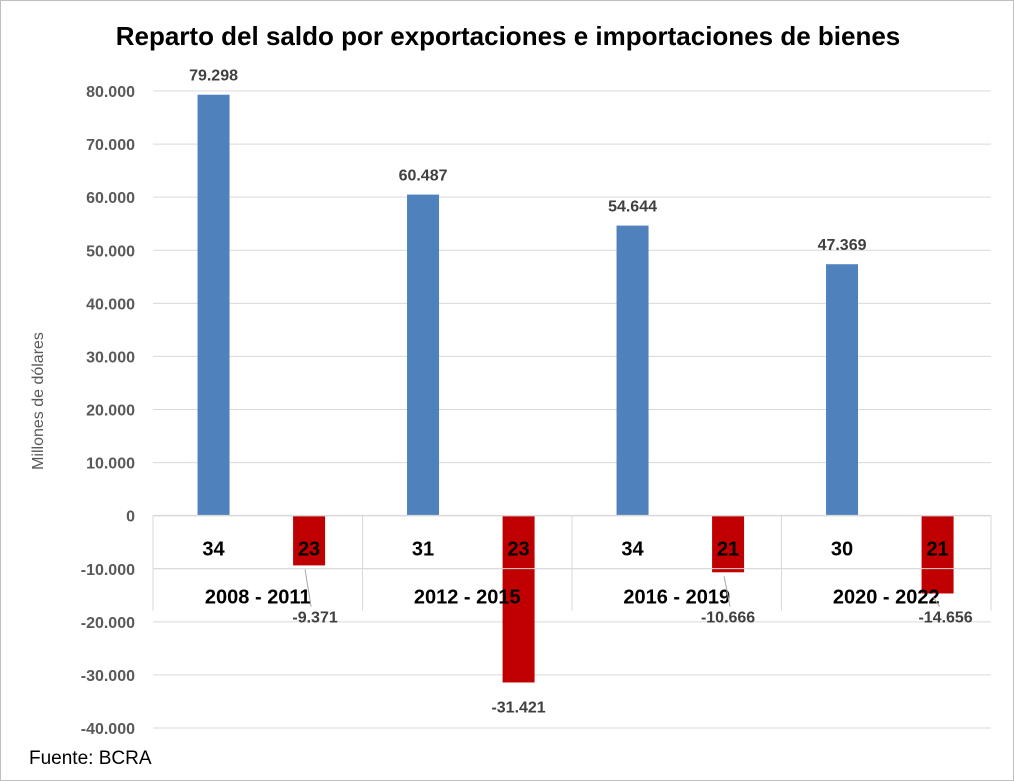 The height and width of the screenshot is (781, 1014). I want to click on data-label: -9.371, so click(314, 618).